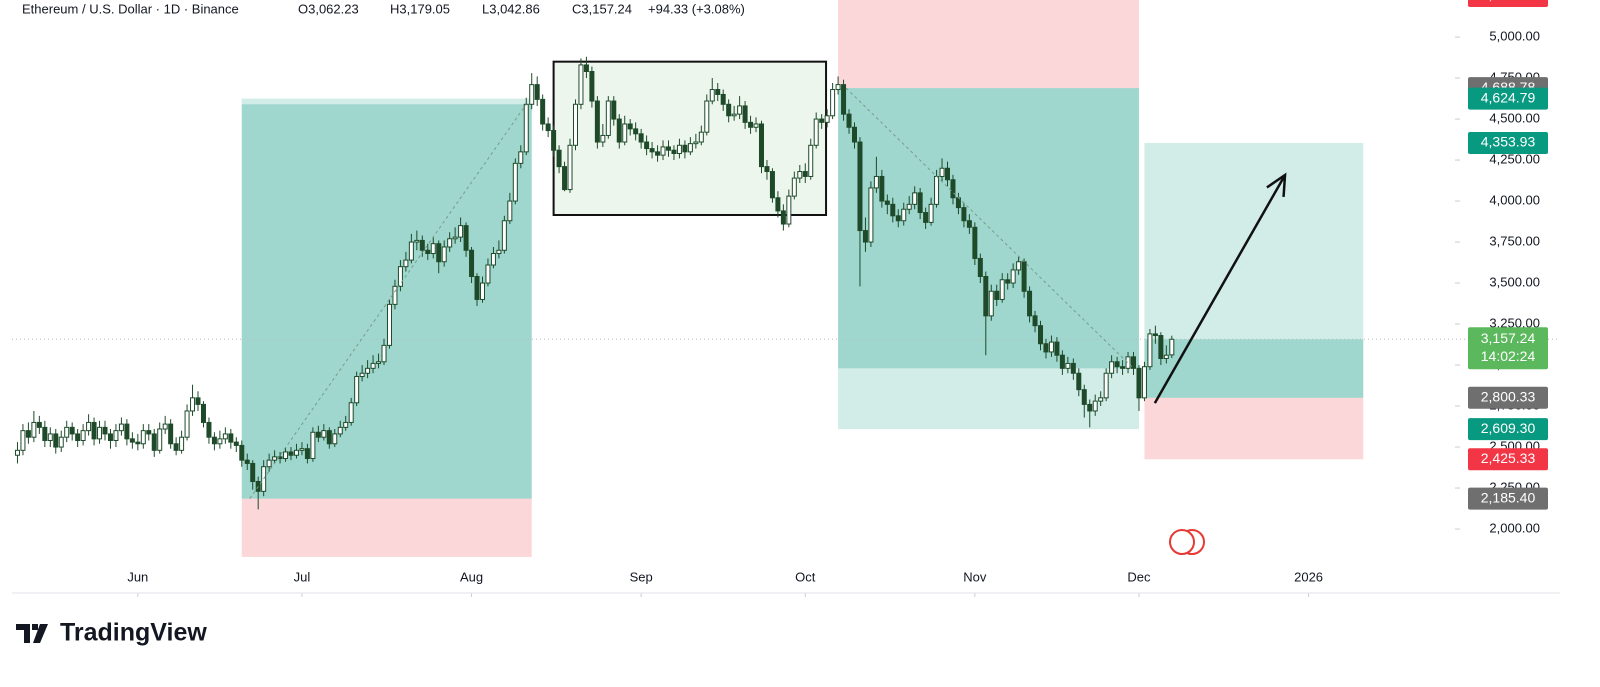 This screenshot has height=687, width=1600. I want to click on y-tick-label: 2,000.00, so click(1514, 527).